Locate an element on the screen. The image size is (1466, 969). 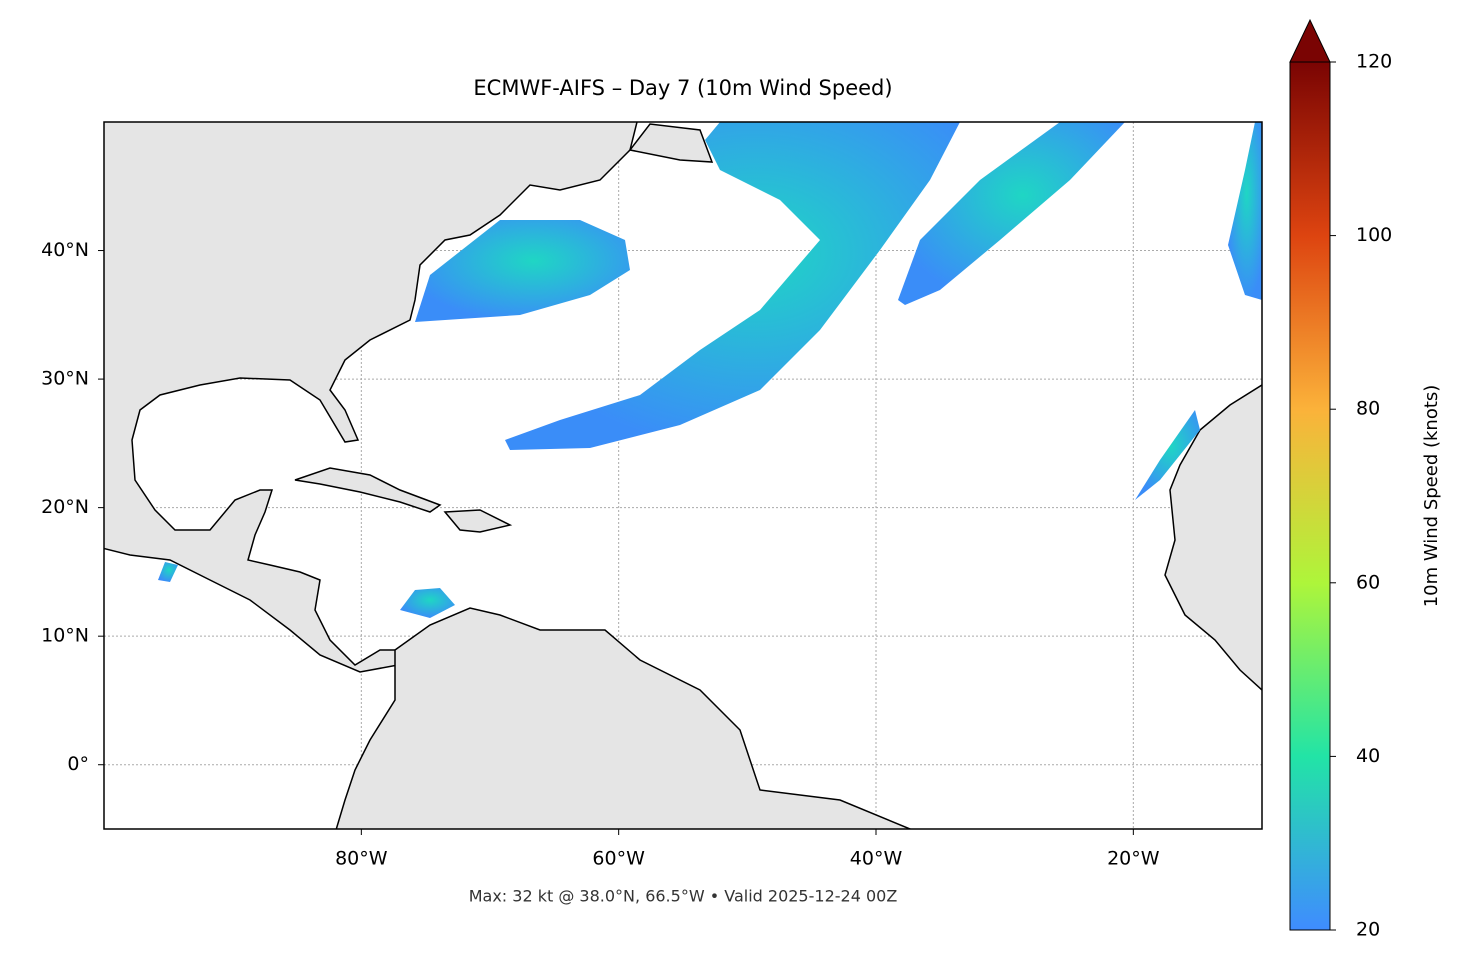
africa is located at coordinates (1213, 537).